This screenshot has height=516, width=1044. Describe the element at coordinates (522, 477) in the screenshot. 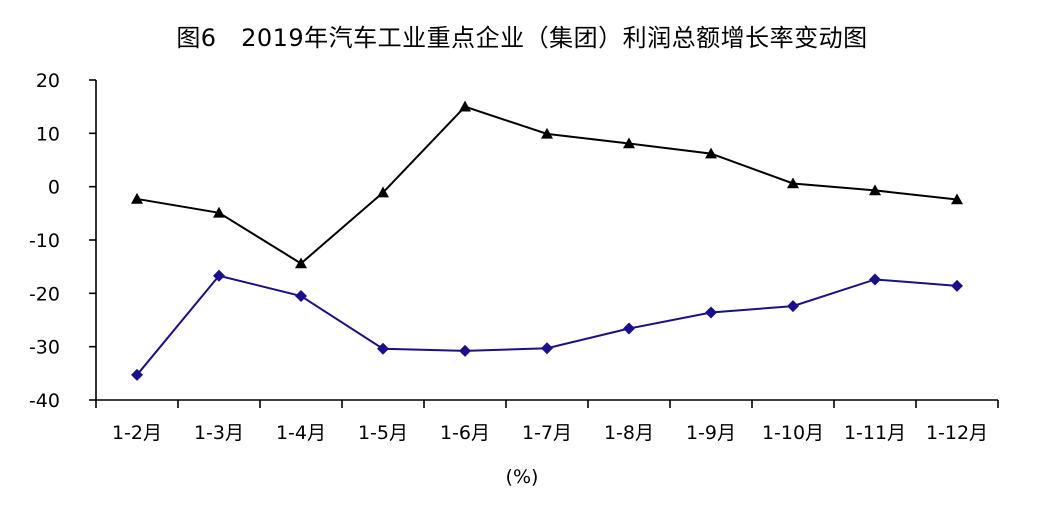

I see `unit-label: (%)` at that location.